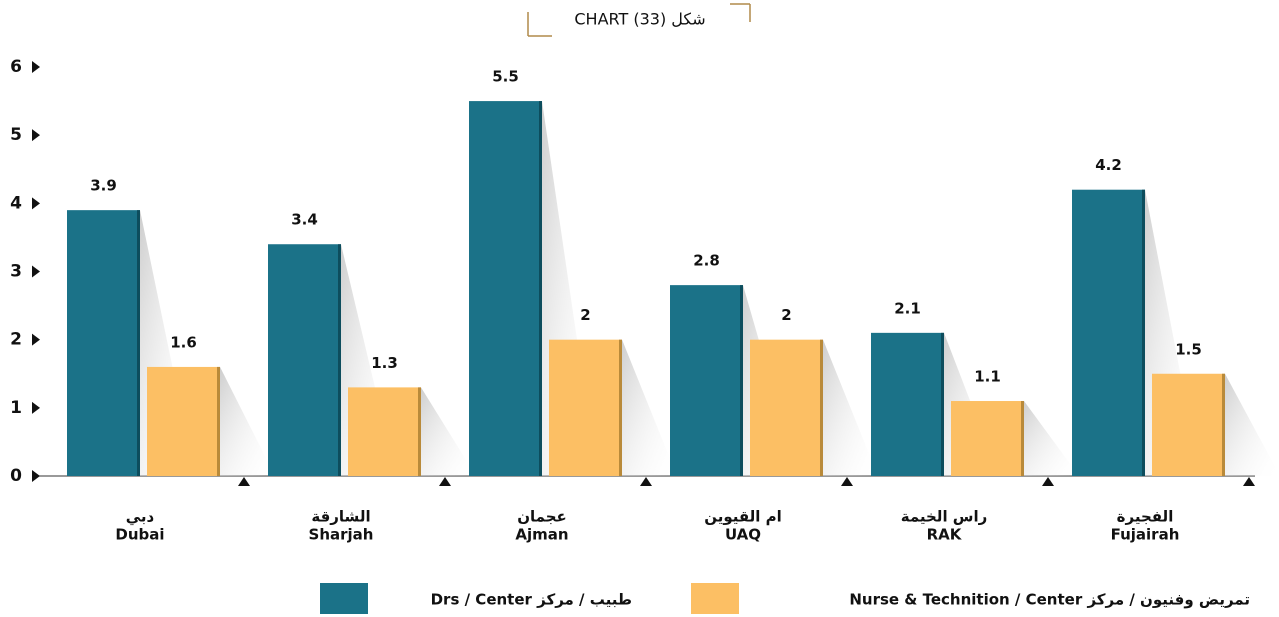 The height and width of the screenshot is (617, 1279). What do you see at coordinates (16, 340) in the screenshot?
I see `y-tick-label: 2` at bounding box center [16, 340].